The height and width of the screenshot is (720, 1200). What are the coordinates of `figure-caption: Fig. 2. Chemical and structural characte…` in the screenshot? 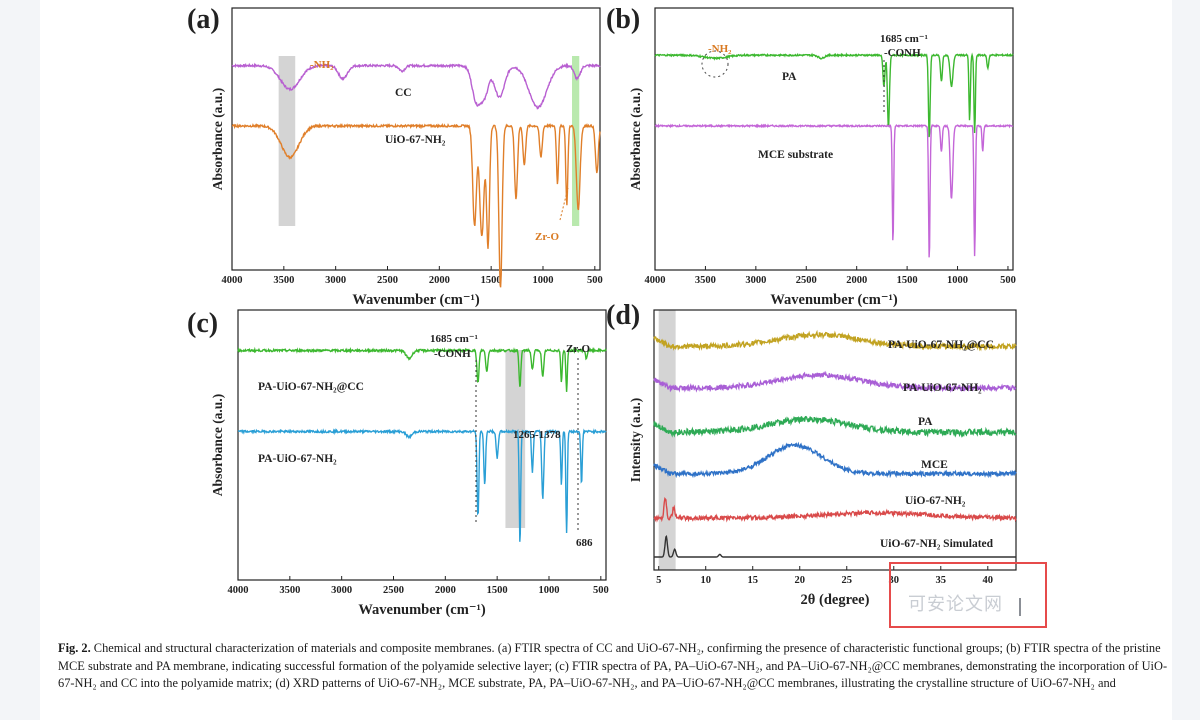 It's located at (613, 666).